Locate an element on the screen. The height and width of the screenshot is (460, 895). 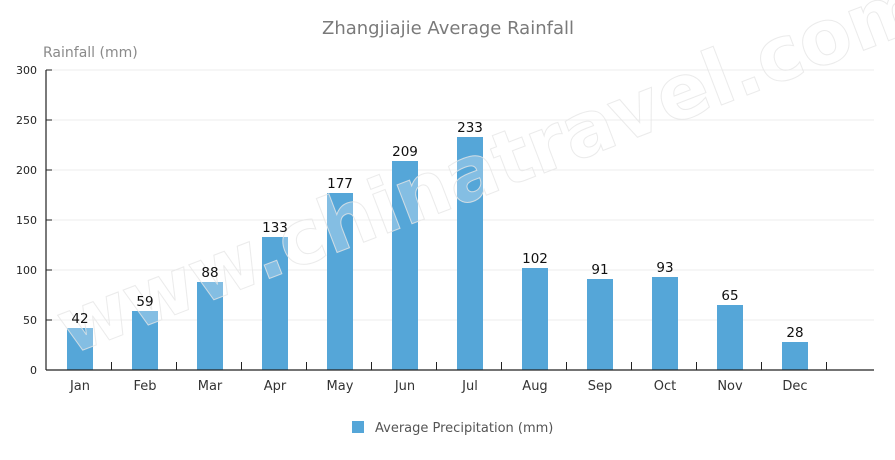
bar-aug is located at coordinates (535, 319).